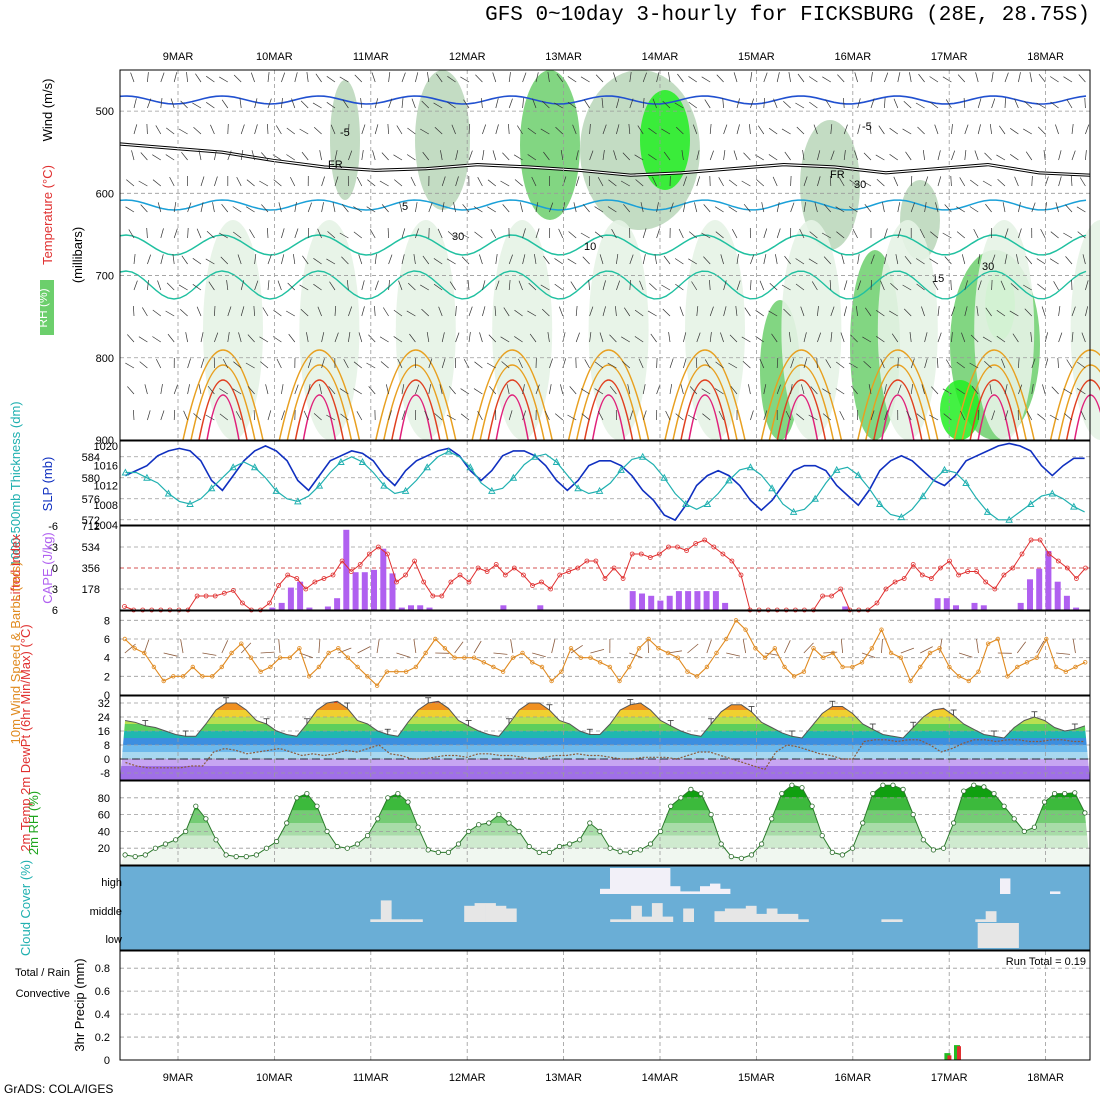 This screenshot has width=1100, height=1100. What do you see at coordinates (756, 57) in the screenshot?
I see `top-date-label: 15MAR` at bounding box center [756, 57].